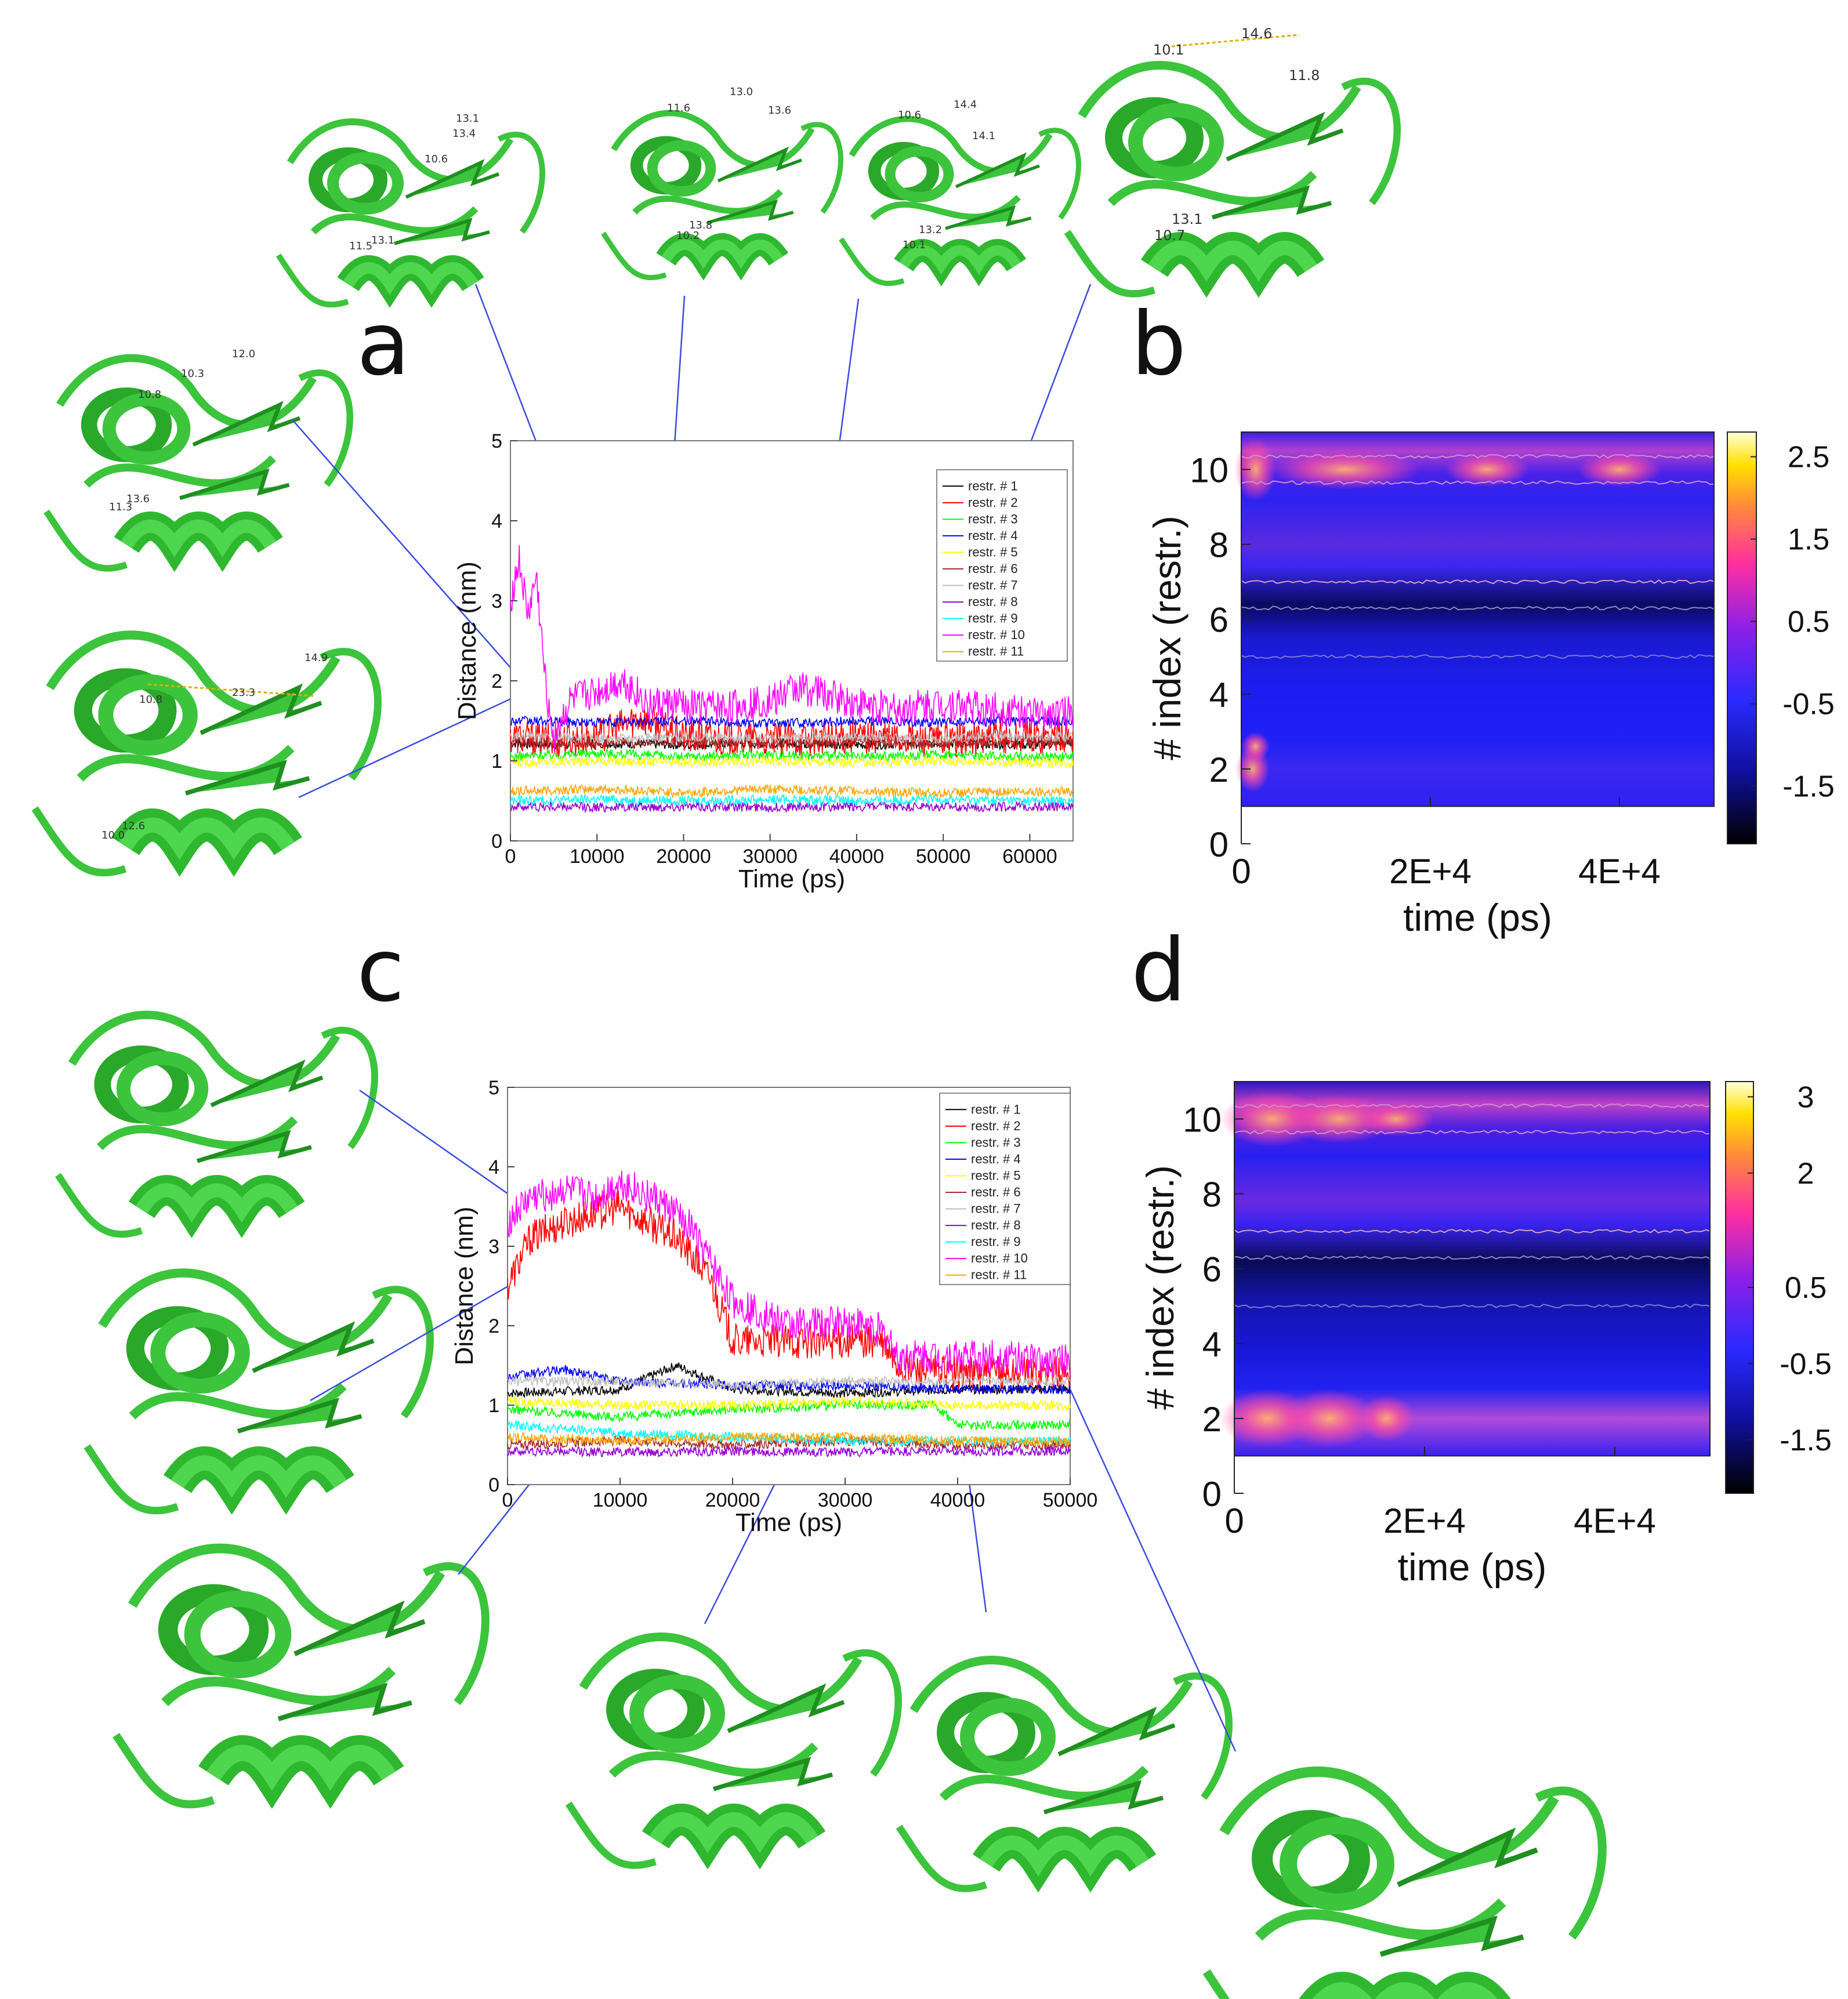 The width and height of the screenshot is (1848, 1999). Describe the element at coordinates (493, 1167) in the screenshot. I see `y-tick-label: 4` at that location.